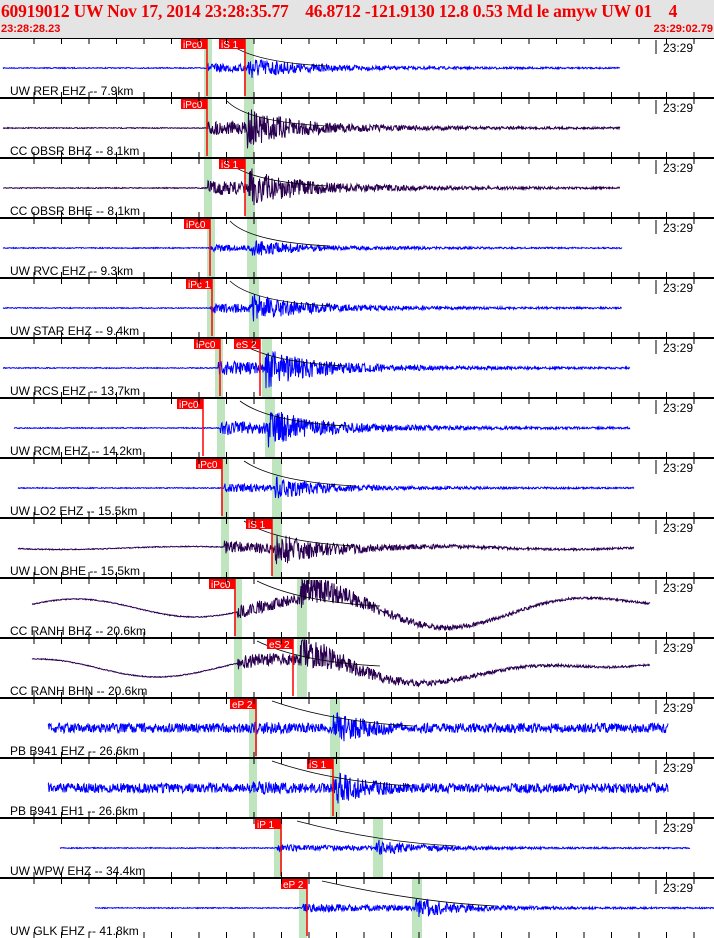  What do you see at coordinates (357, 247) in the screenshot?
I see `trace-3: iPc0 UW RVC EHZ -- 9.3km 23:29` at bounding box center [357, 247].